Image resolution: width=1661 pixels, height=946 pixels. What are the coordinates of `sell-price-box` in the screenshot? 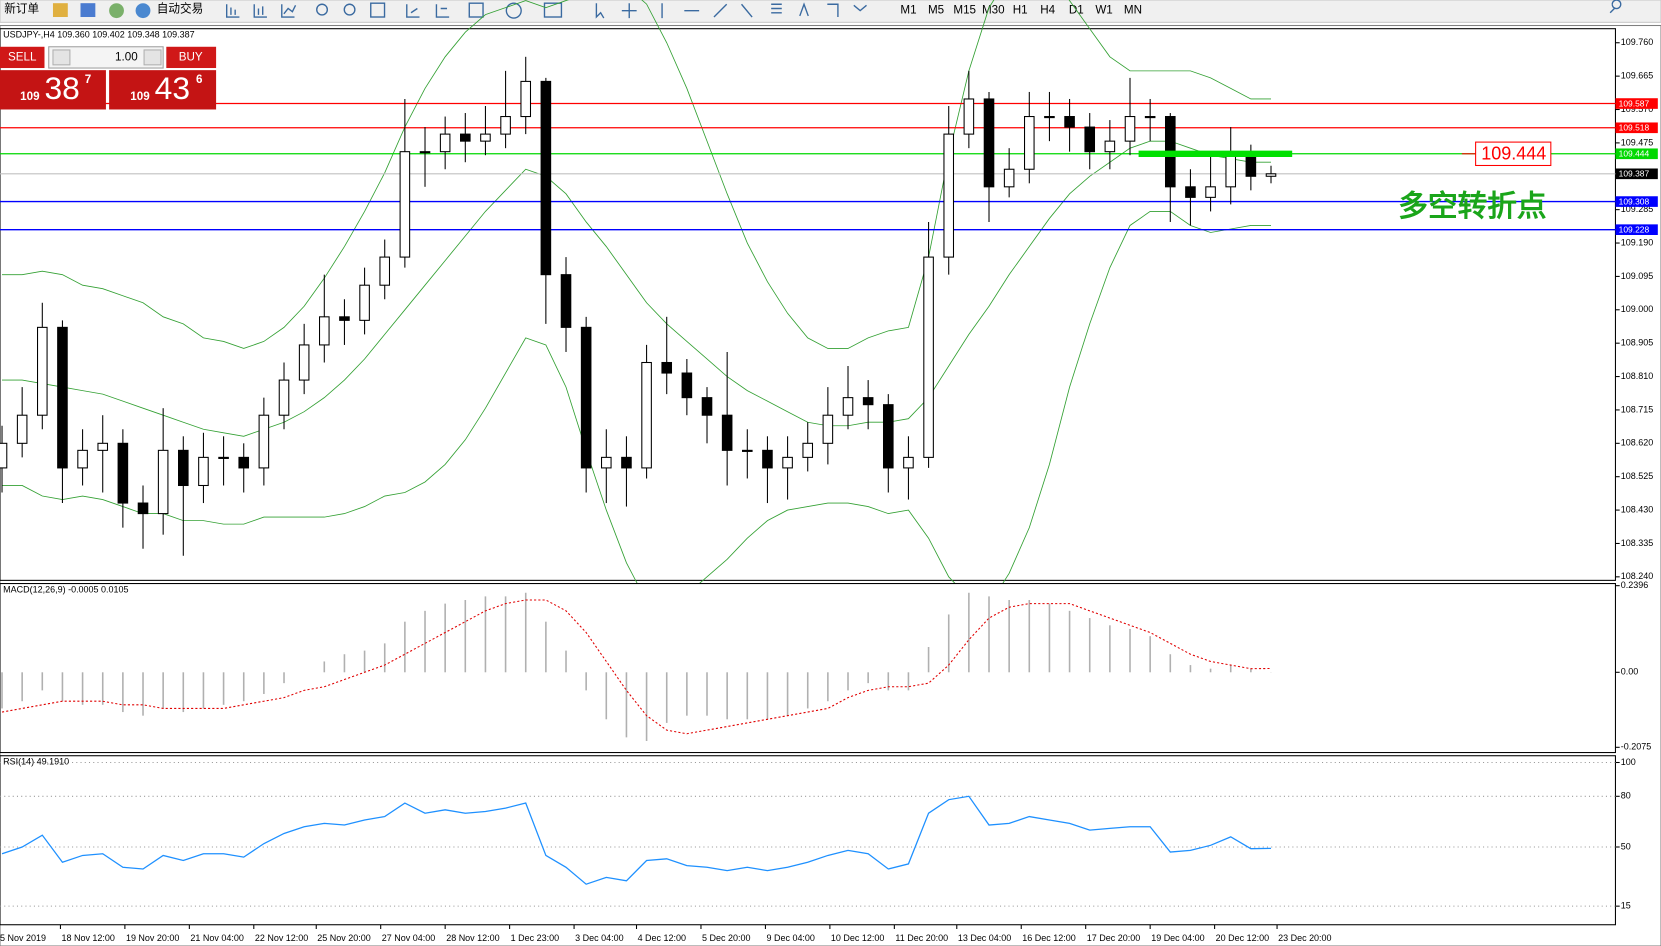 It's located at (53, 90).